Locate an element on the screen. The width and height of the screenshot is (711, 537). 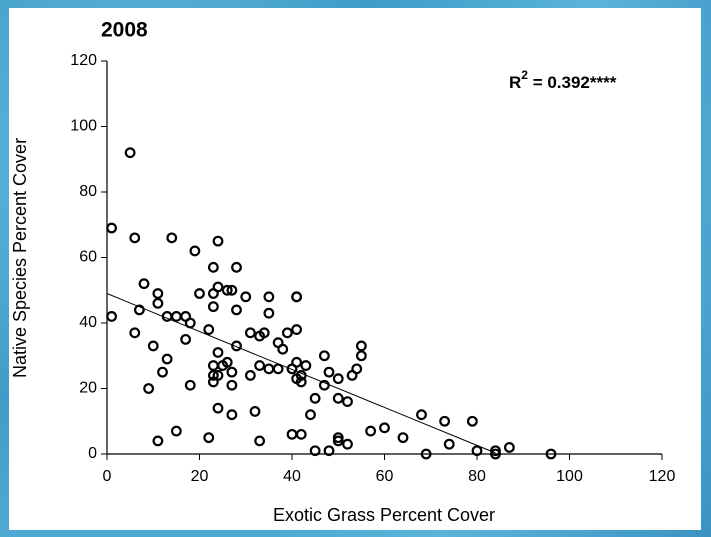
y-tick-label: 40 is located at coordinates (88, 322).